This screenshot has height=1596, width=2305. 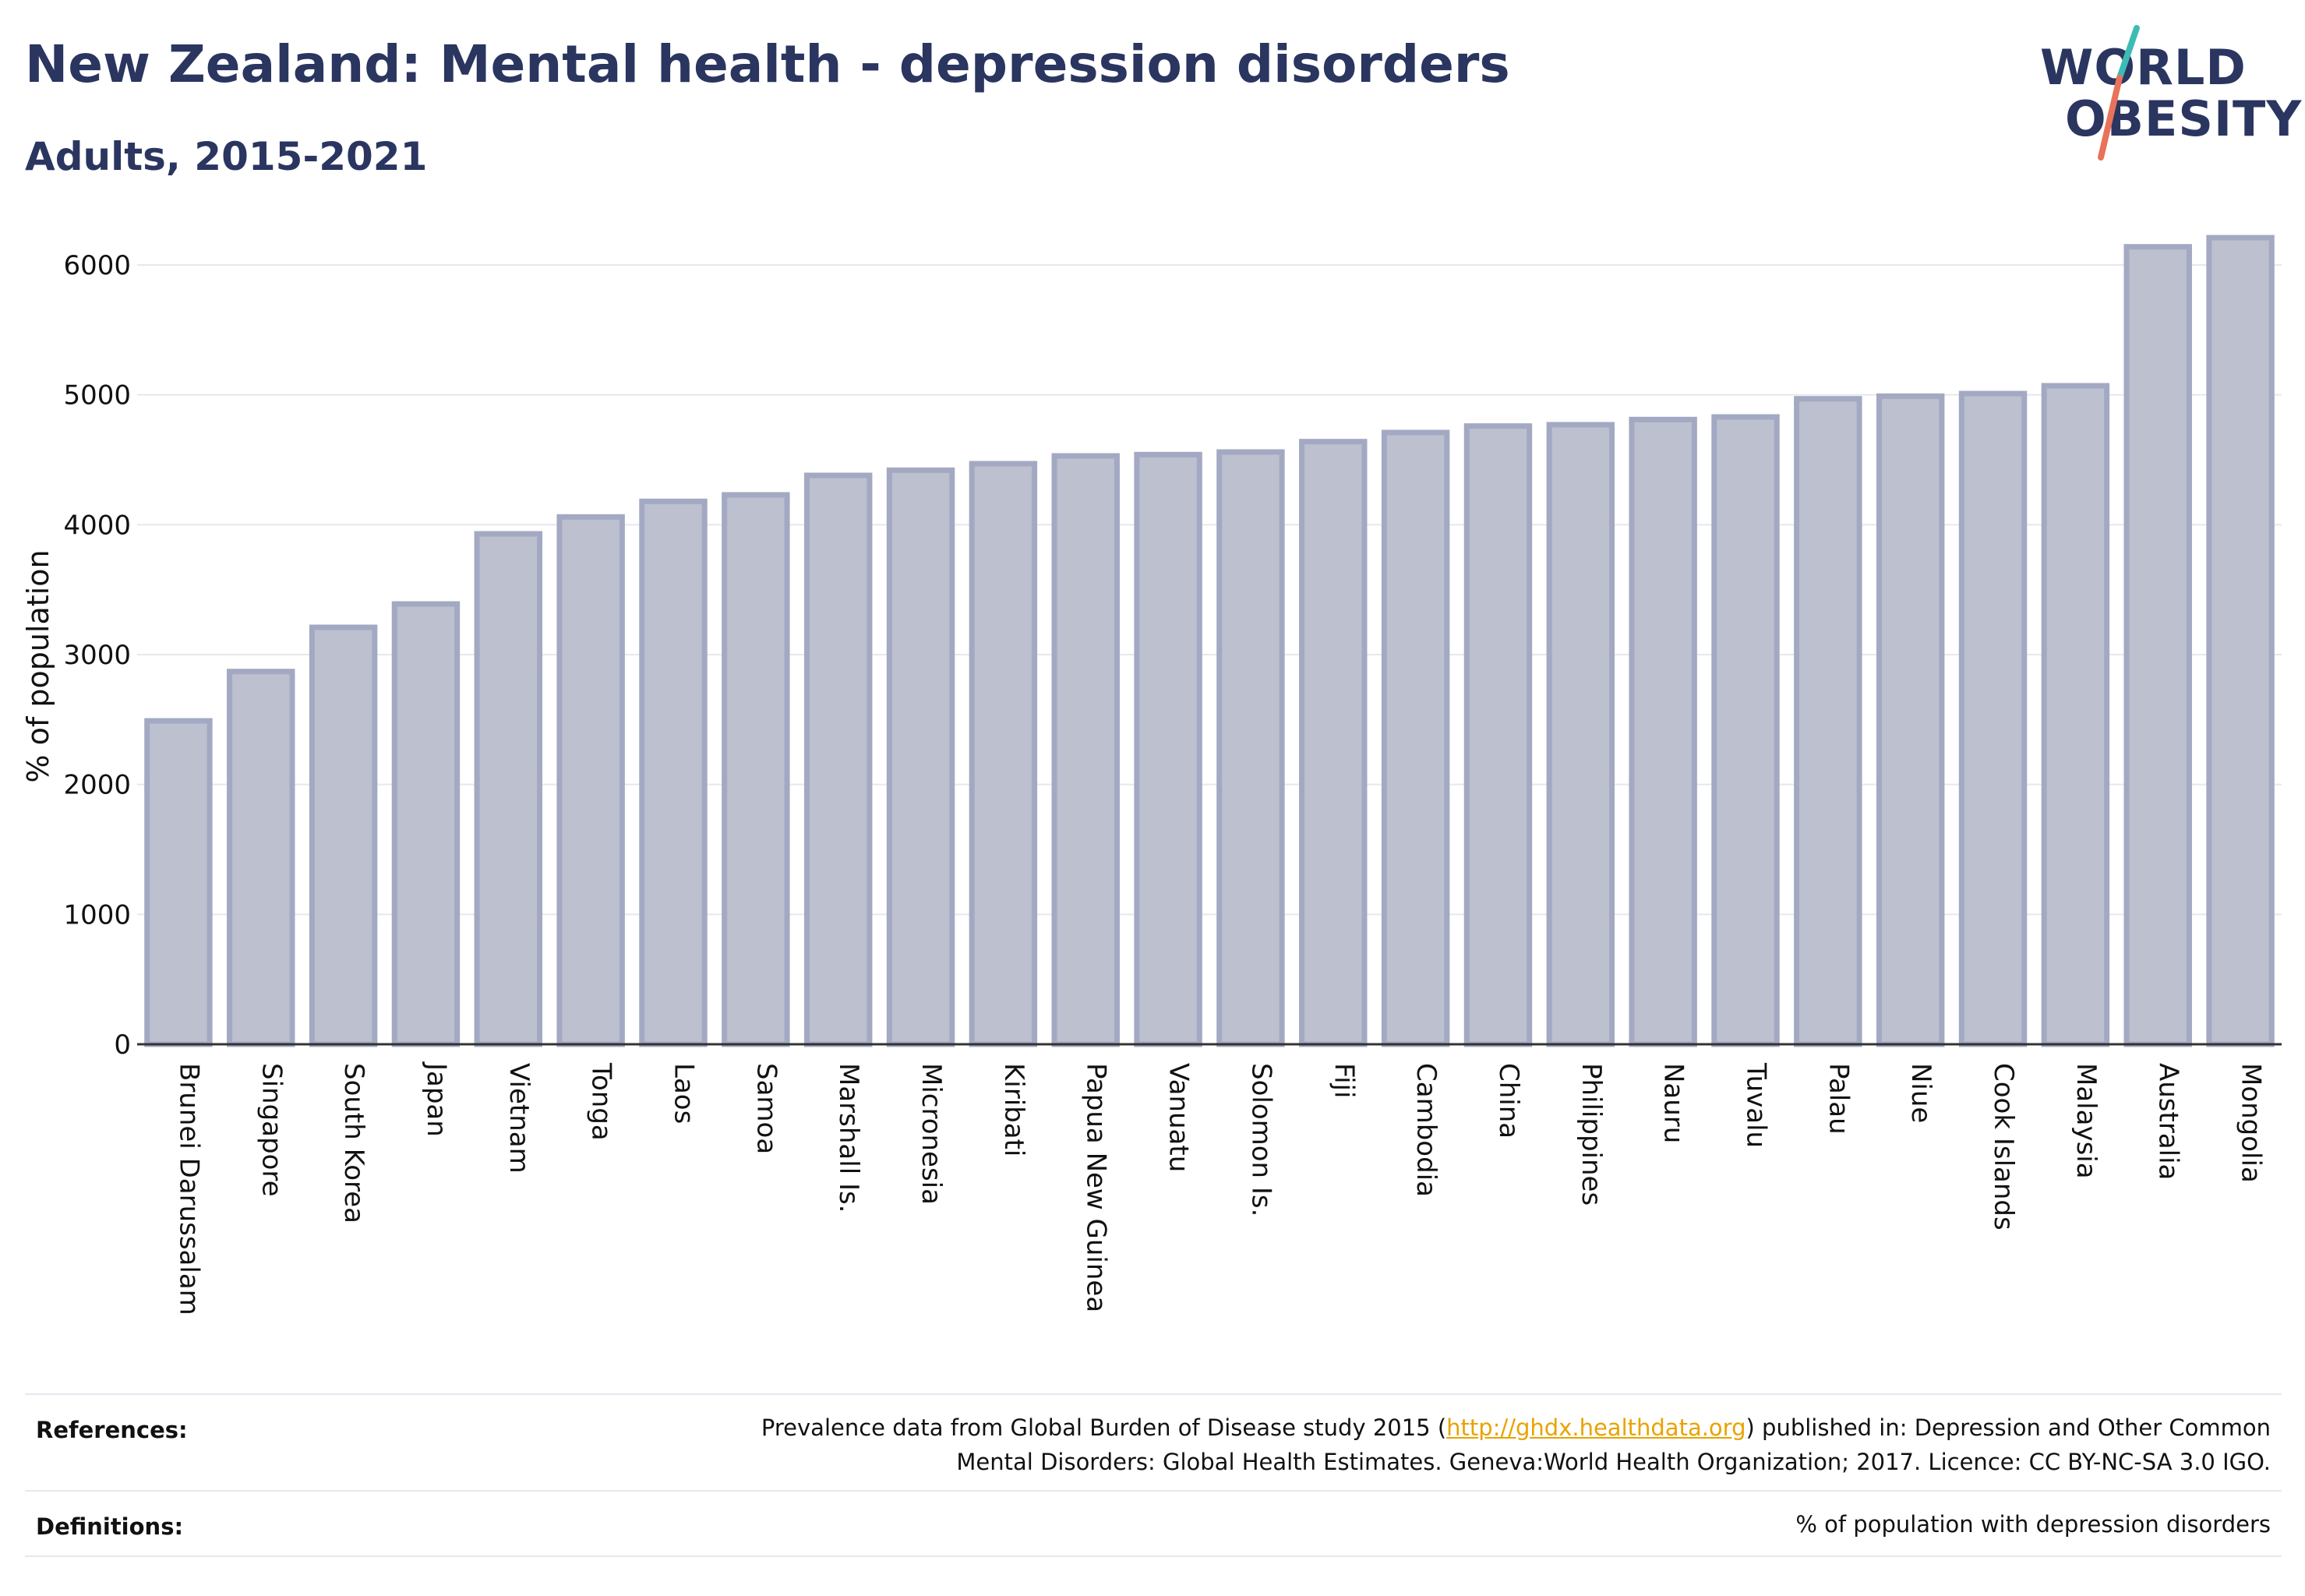 What do you see at coordinates (601, 1101) in the screenshot?
I see `x-tick-label: Tonga` at bounding box center [601, 1101].